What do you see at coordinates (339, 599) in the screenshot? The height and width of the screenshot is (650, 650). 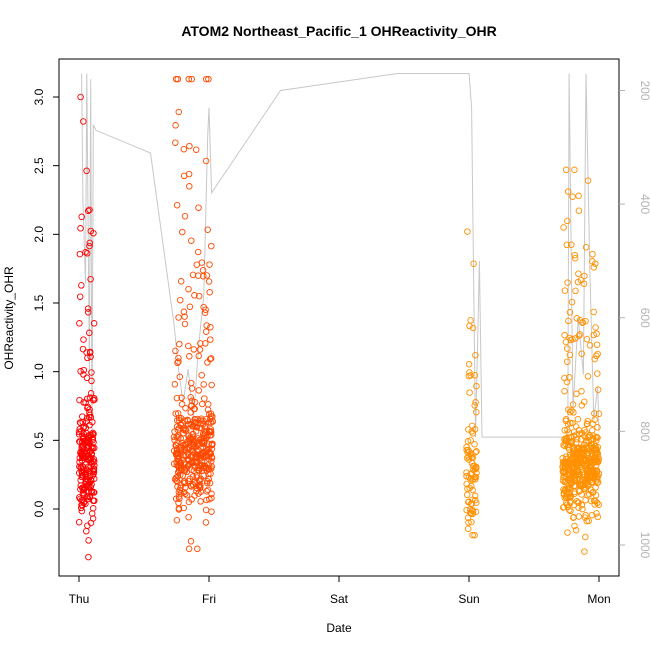 I see `x-tick-label: Sat` at bounding box center [339, 599].